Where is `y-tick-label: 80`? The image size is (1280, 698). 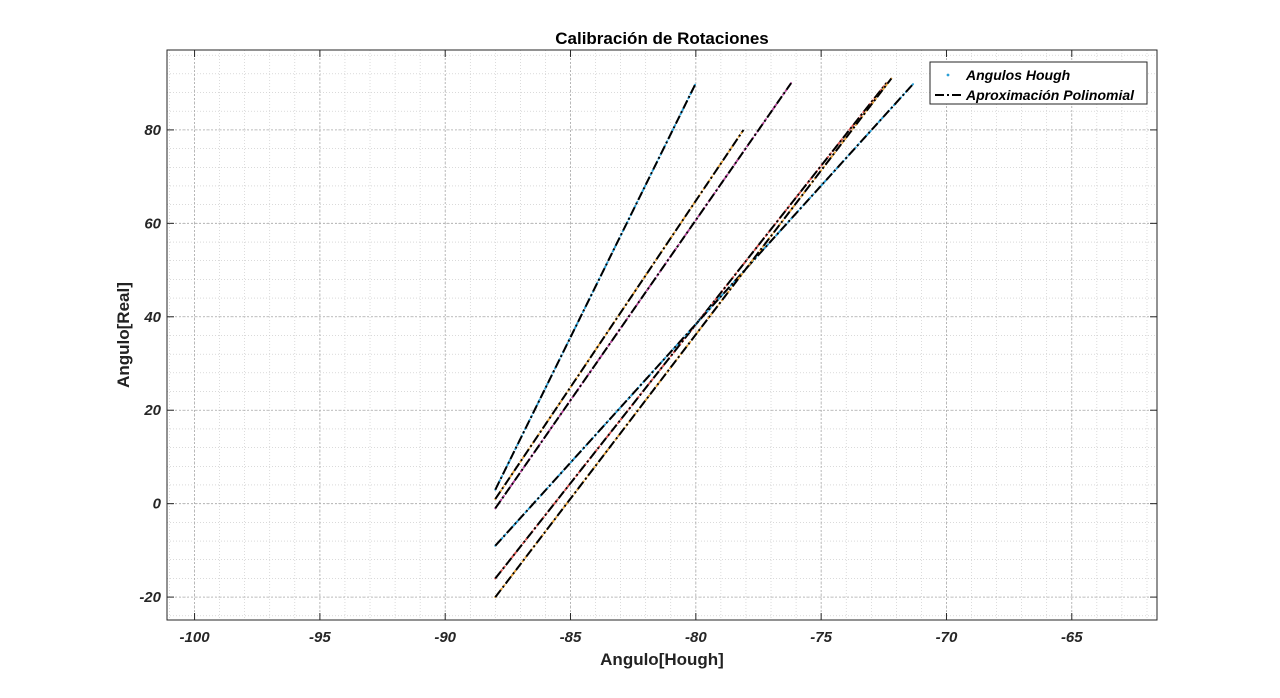
y-tick-label: 80 is located at coordinates (152, 130).